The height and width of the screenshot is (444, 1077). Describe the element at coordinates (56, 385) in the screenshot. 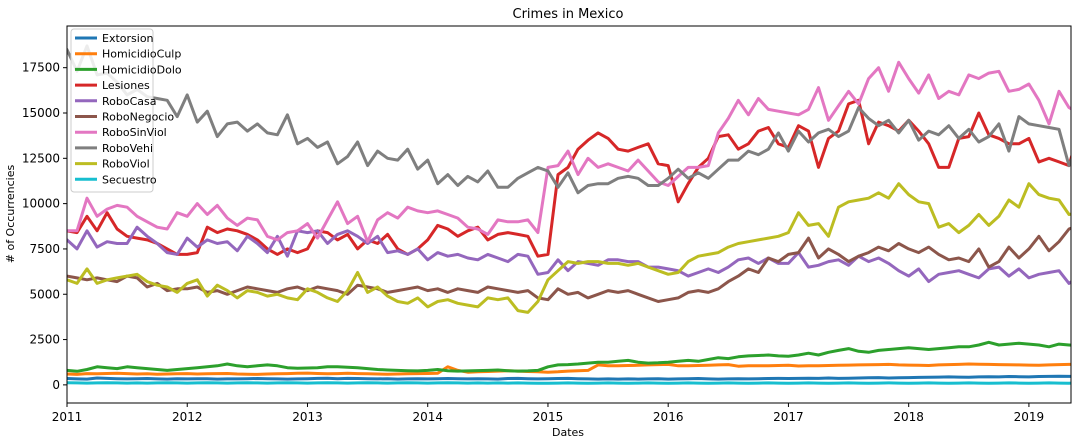

I see `y-tick-label: 0` at that location.